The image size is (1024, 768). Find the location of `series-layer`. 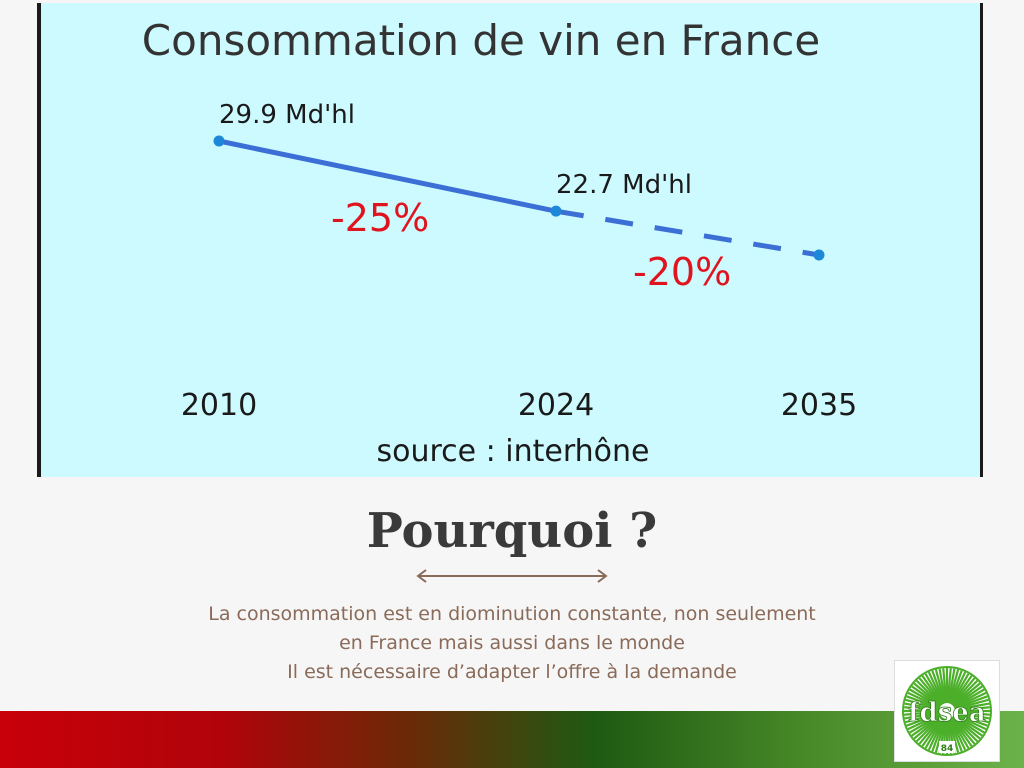

series-layer is located at coordinates (519, 198).